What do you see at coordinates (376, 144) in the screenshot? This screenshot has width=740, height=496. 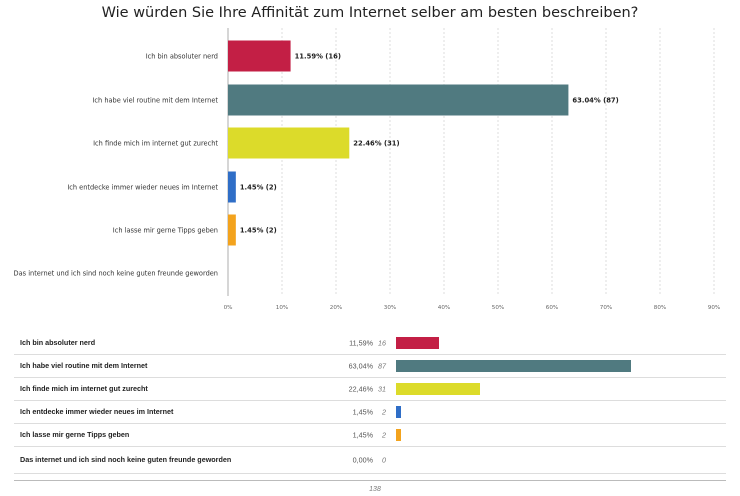 I see `value-label: 22.46% (31)` at bounding box center [376, 144].